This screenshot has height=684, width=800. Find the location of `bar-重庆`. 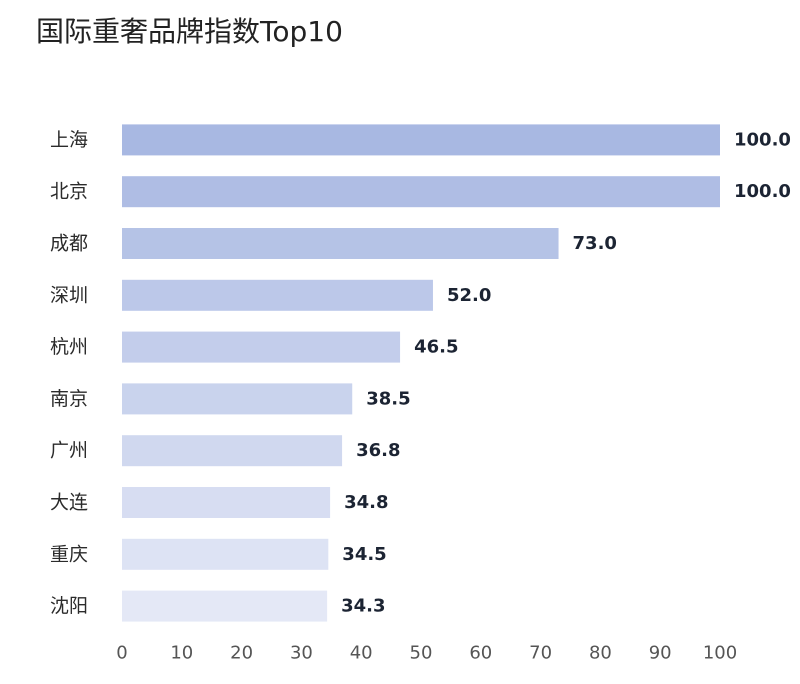

bar-重庆 is located at coordinates (225, 554).